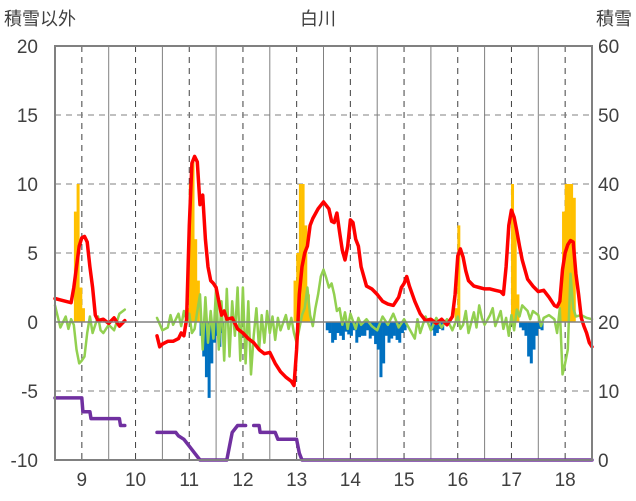 The image size is (636, 501). I want to click on x-tick-label: 12, so click(242, 480).